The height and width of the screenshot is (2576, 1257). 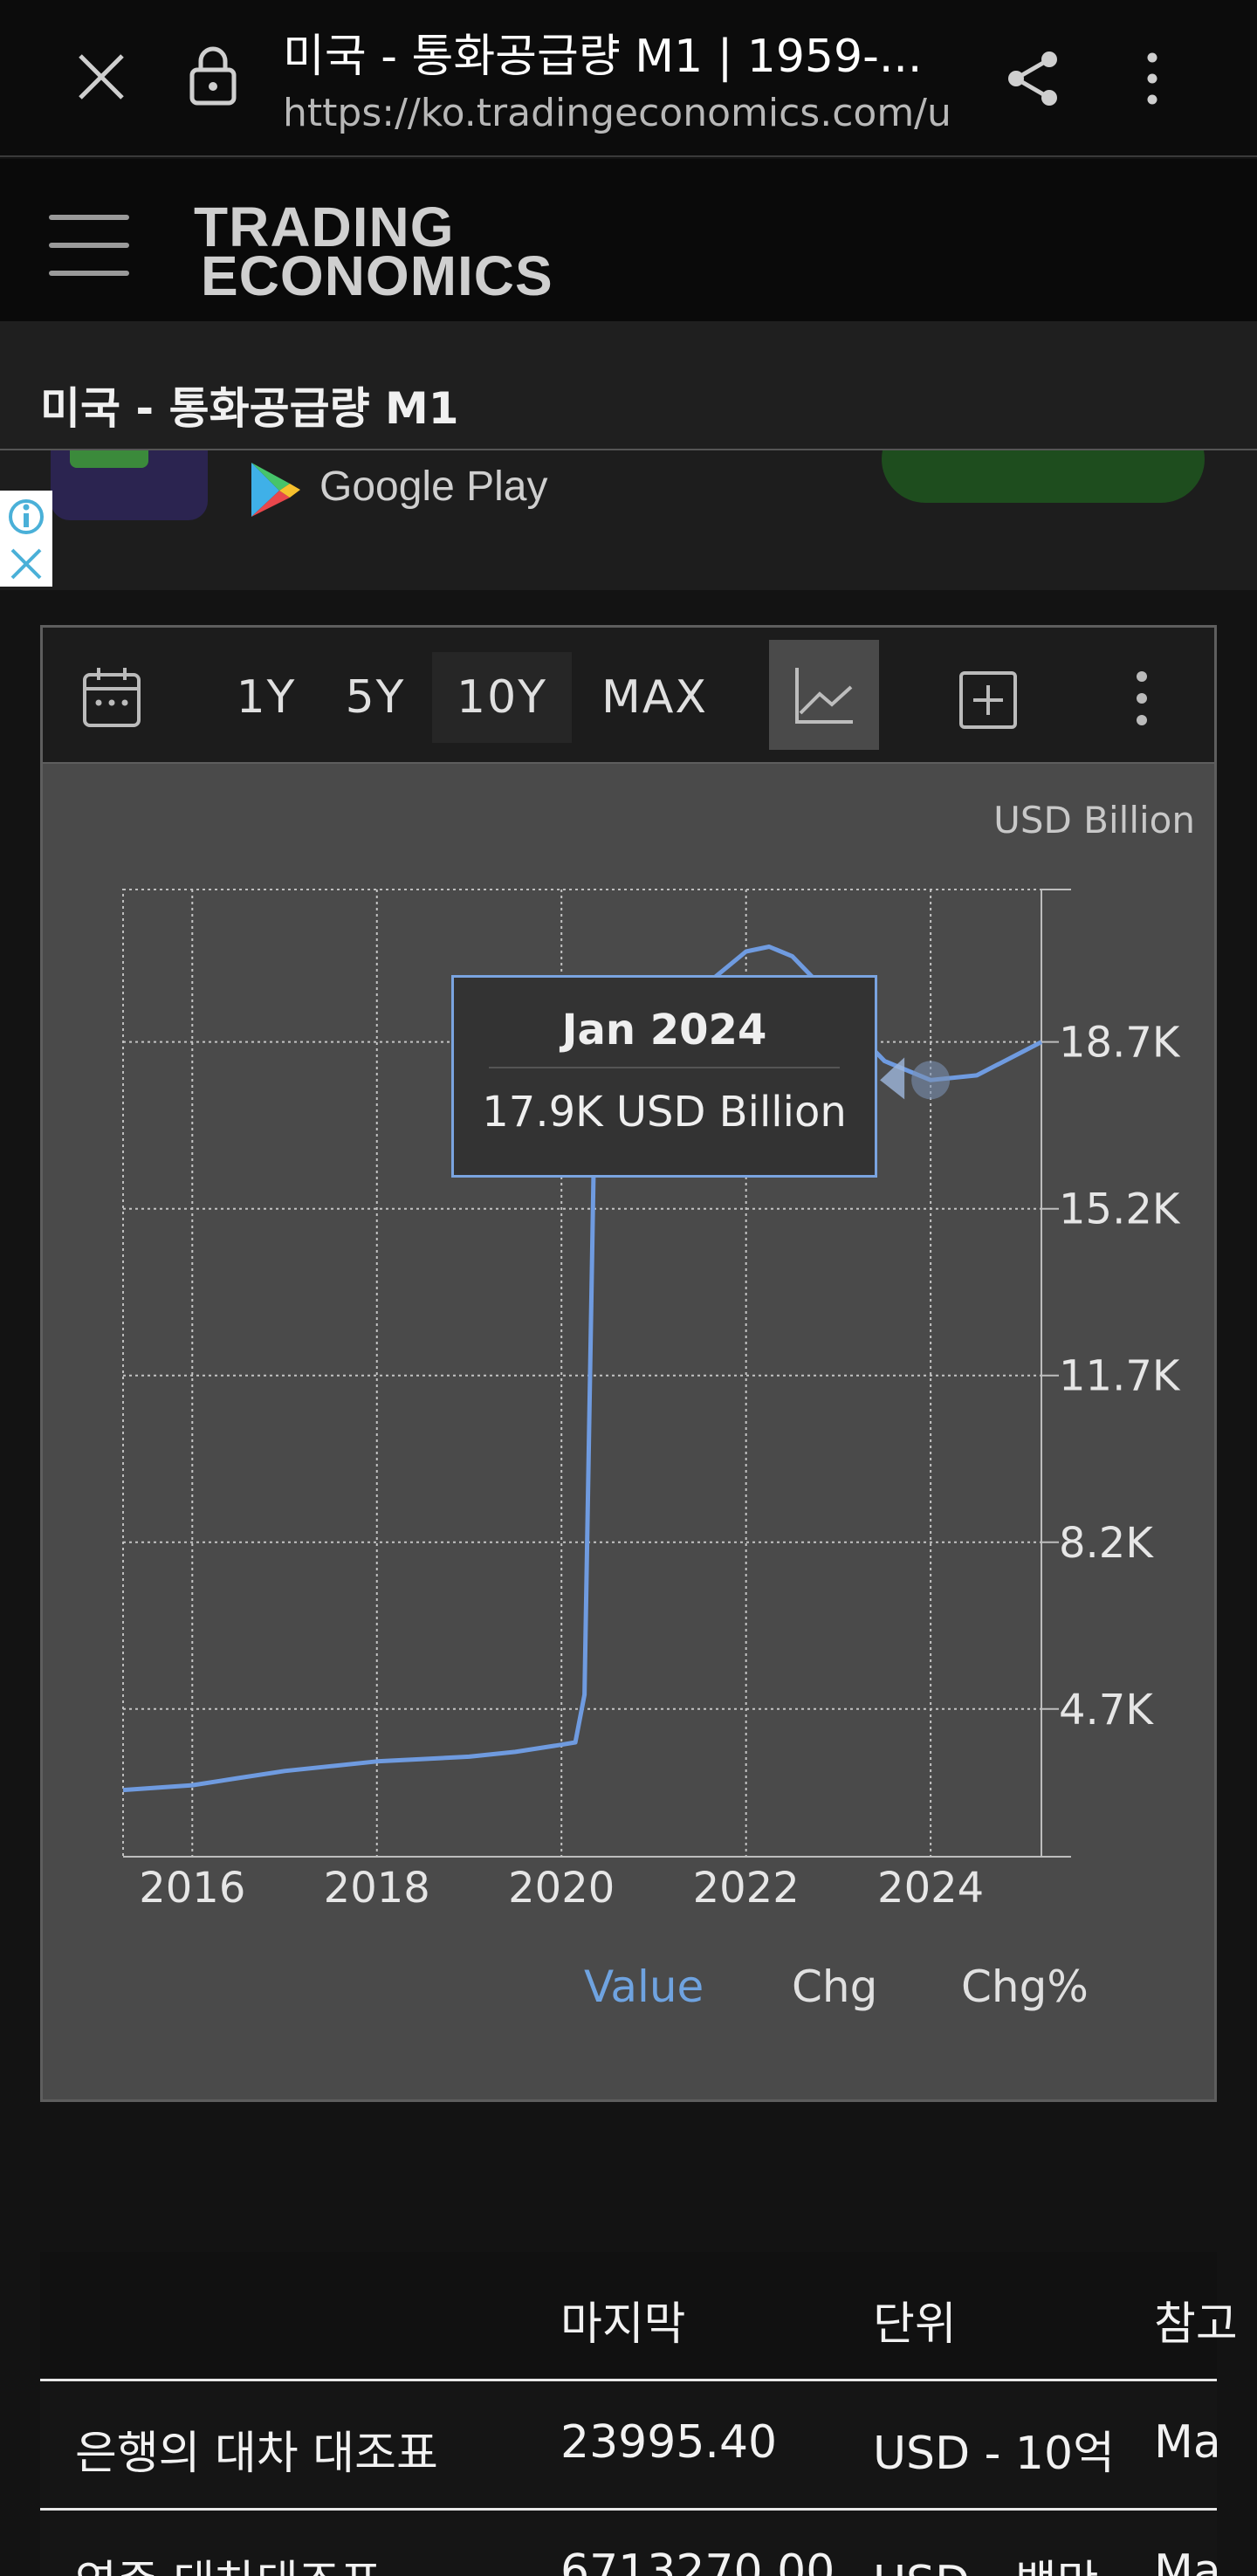 I want to click on tooltip-date: Jan 2024, so click(x=664, y=1030).